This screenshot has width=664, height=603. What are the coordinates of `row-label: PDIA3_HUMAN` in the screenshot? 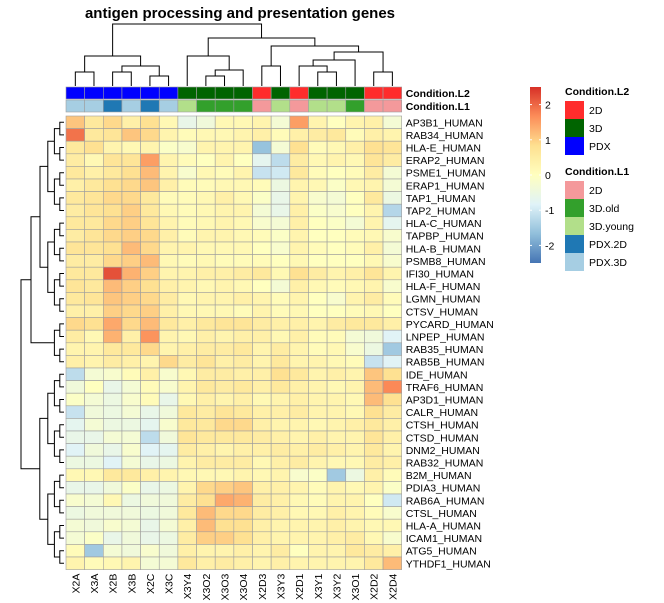 It's located at (443, 489).